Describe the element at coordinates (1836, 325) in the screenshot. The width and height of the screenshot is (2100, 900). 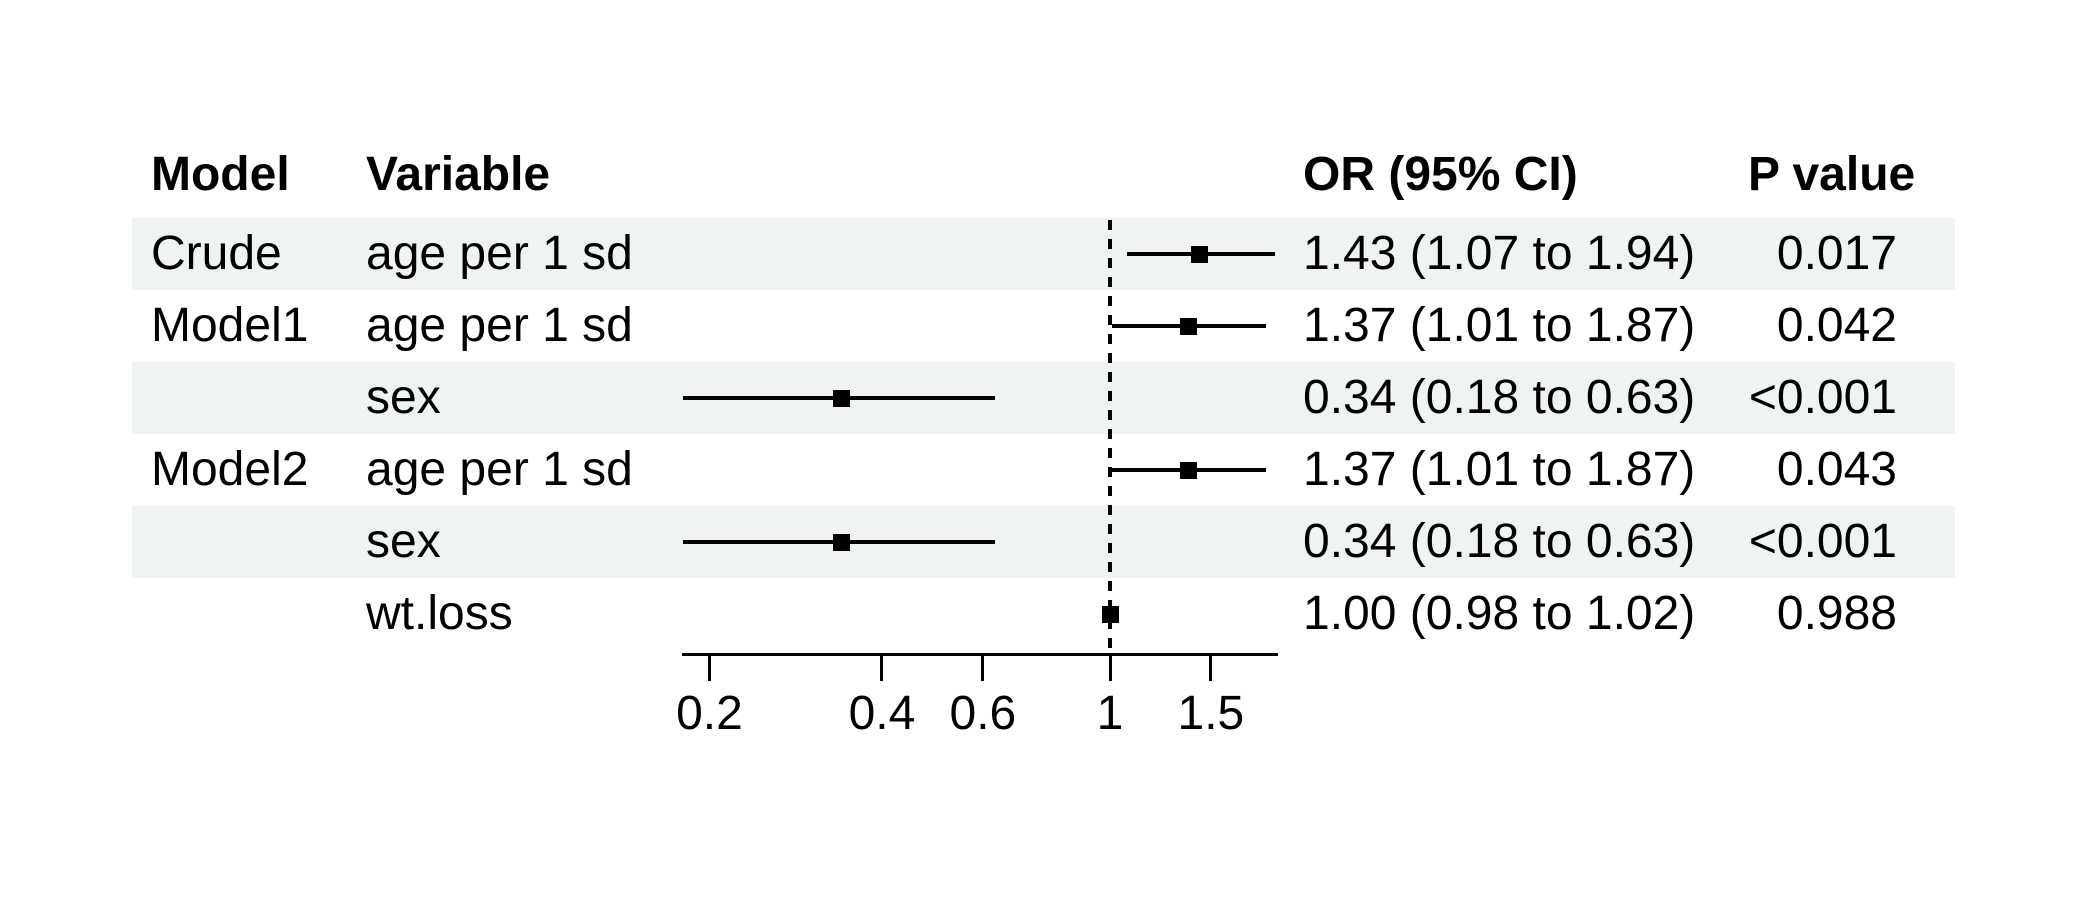
I see `p-value-label: 0.042` at that location.